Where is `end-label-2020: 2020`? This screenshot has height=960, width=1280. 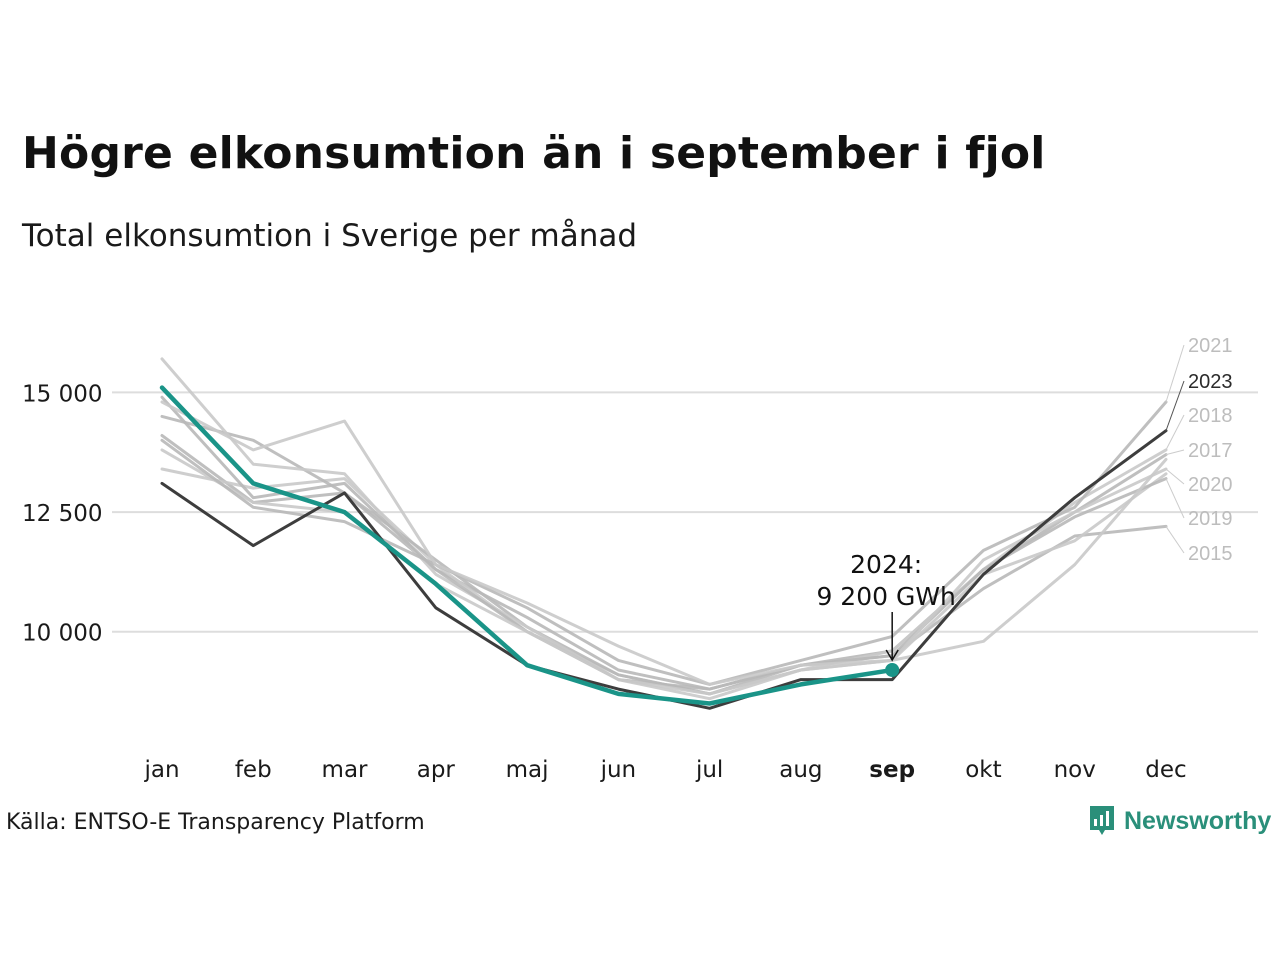 end-label-2020: 2020 is located at coordinates (1210, 485).